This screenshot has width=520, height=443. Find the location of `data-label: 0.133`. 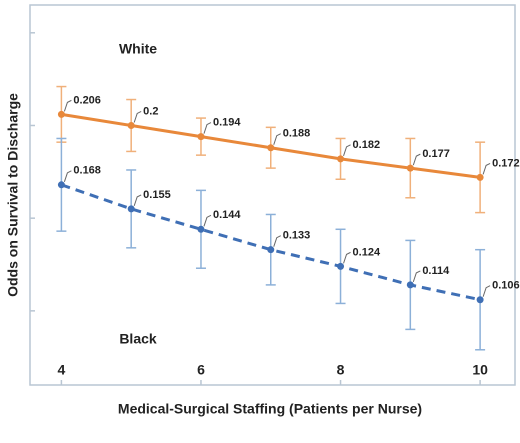

data-label: 0.133 is located at coordinates (297, 236).